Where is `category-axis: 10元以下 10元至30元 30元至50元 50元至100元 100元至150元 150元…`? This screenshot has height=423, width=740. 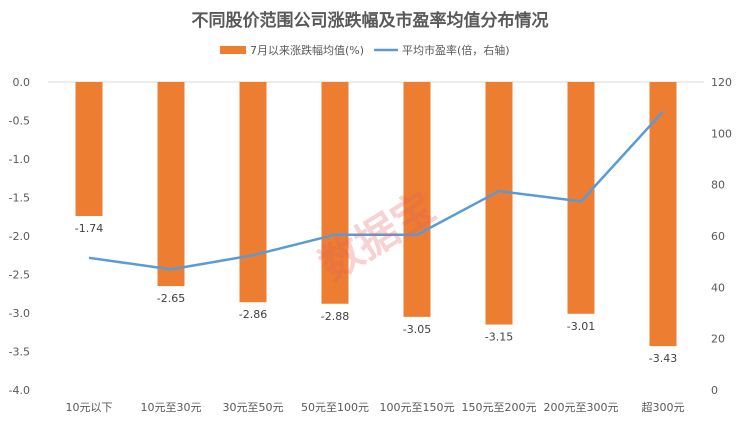
category-axis: 10元以下 10元至30元 30元至50元 50元至100元 100元至150元 150元… is located at coordinates (375, 407).